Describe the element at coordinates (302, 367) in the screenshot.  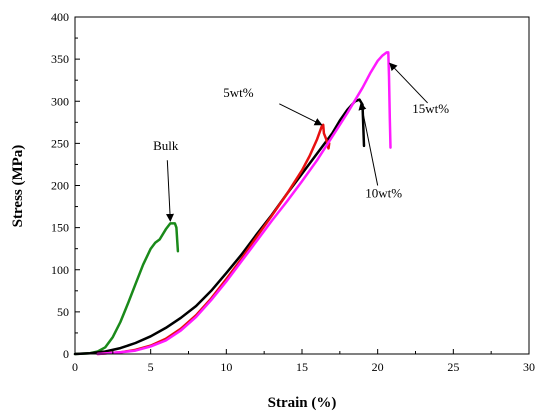
I see `x-tick-label: 15` at that location.